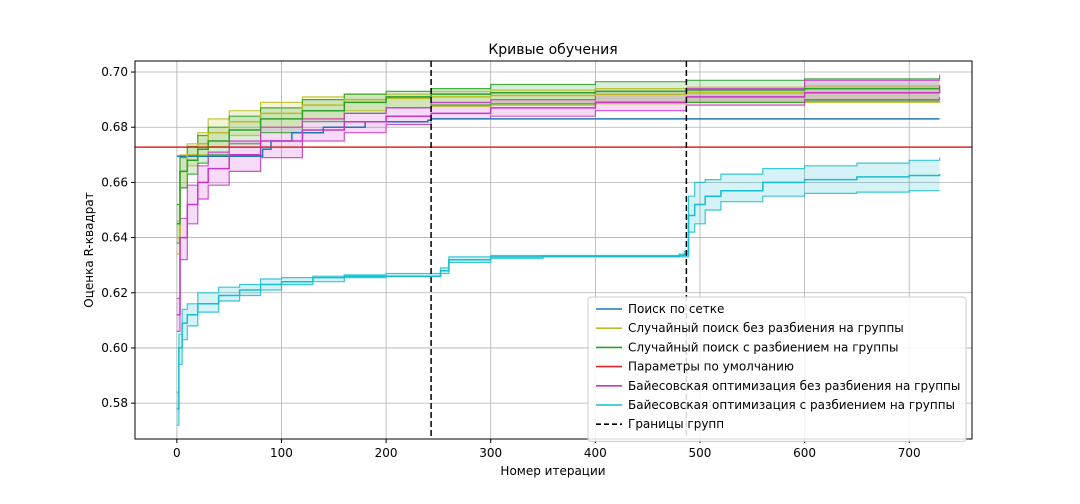  Describe the element at coordinates (766, 328) in the screenshot. I see `legend-label: Случайный поиск без разбиения на группы` at that location.